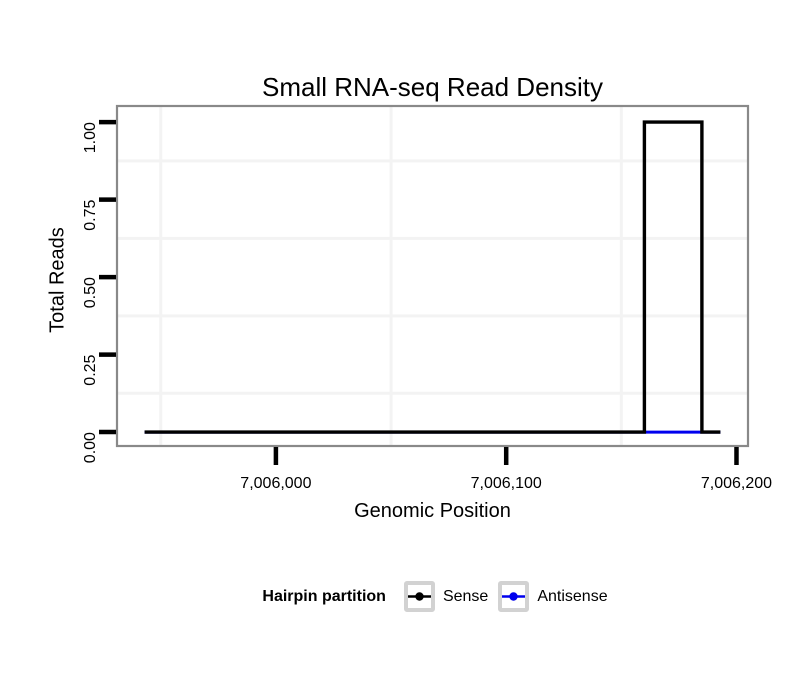 This screenshot has width=810, height=690. Describe the element at coordinates (506, 456) in the screenshot. I see `x-tick-marks-group` at that location.